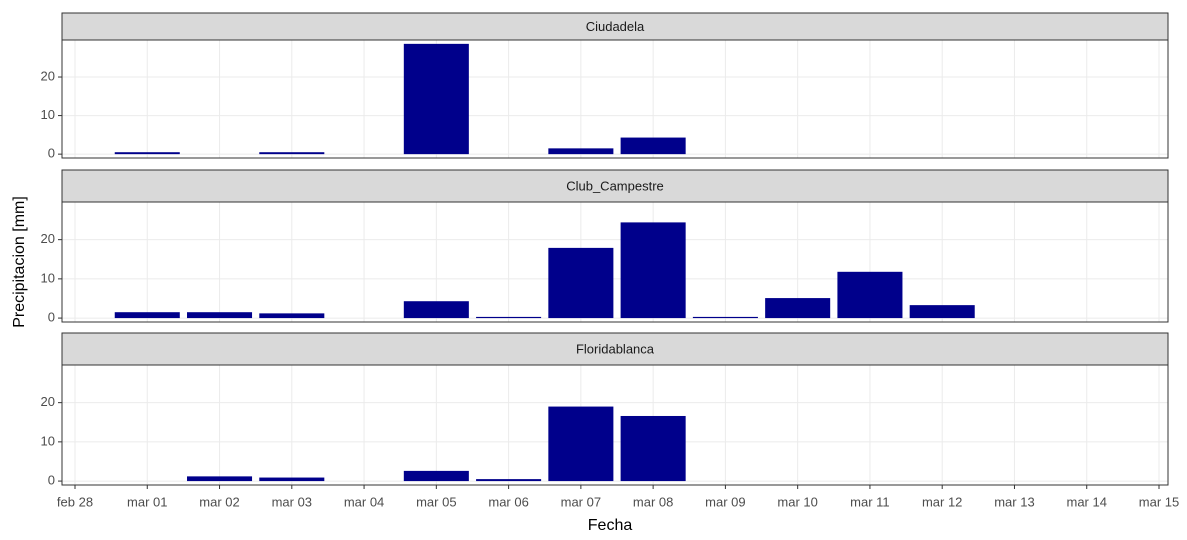  What do you see at coordinates (581, 501) in the screenshot?
I see `x-tick-label: mar 07` at bounding box center [581, 501].